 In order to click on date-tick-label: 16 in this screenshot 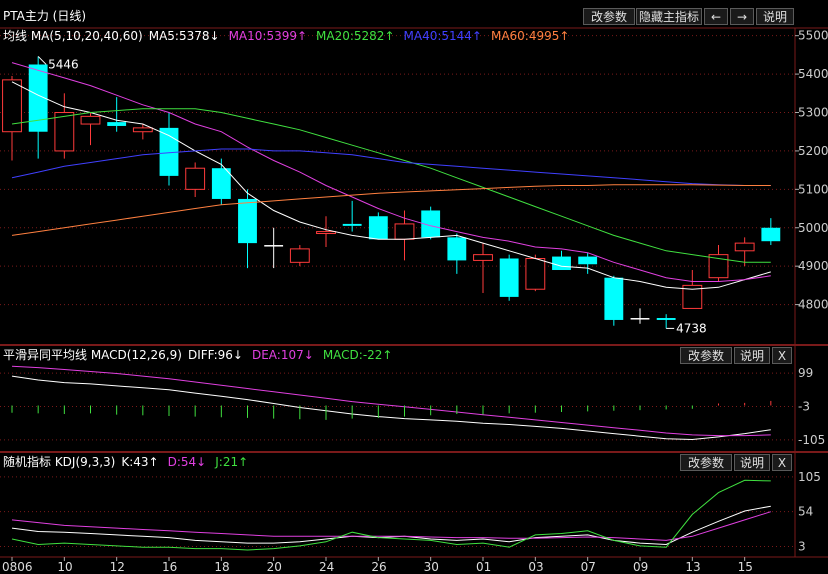, I will do `click(169, 567)`.